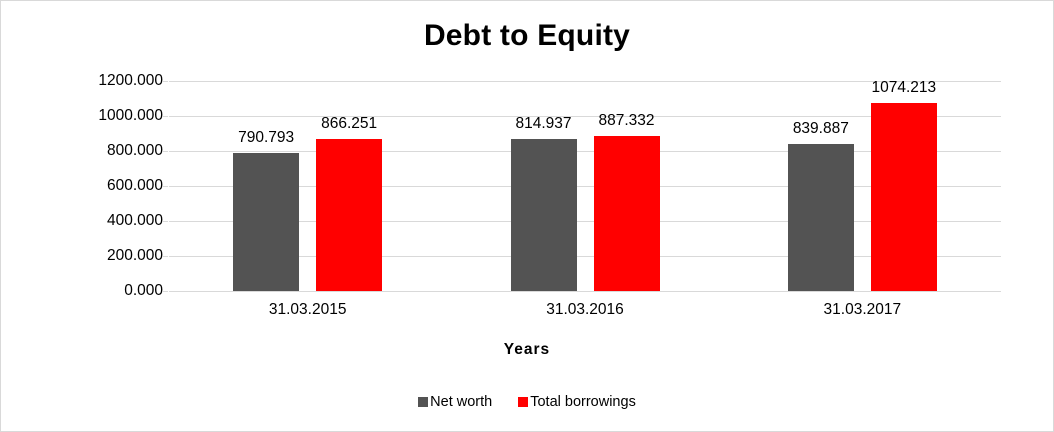 This screenshot has height=432, width=1054. What do you see at coordinates (134, 150) in the screenshot?
I see `y-axis-tick-label: 800.000` at bounding box center [134, 150].